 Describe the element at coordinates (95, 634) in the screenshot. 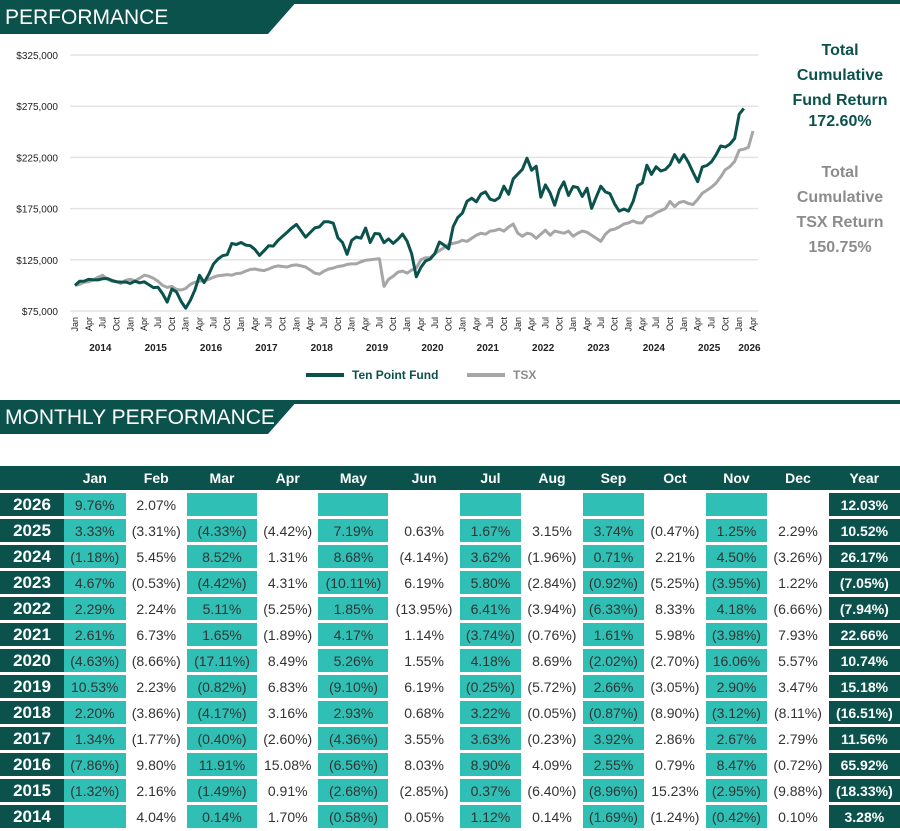

I see `month-return-cell: 2.61%` at that location.